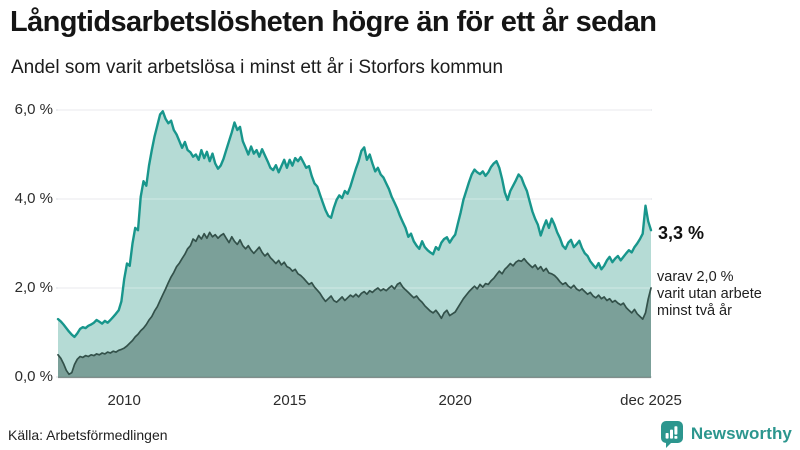 This screenshot has height=450, width=800. I want to click on latest-value-label: 3,3 %, so click(681, 233).